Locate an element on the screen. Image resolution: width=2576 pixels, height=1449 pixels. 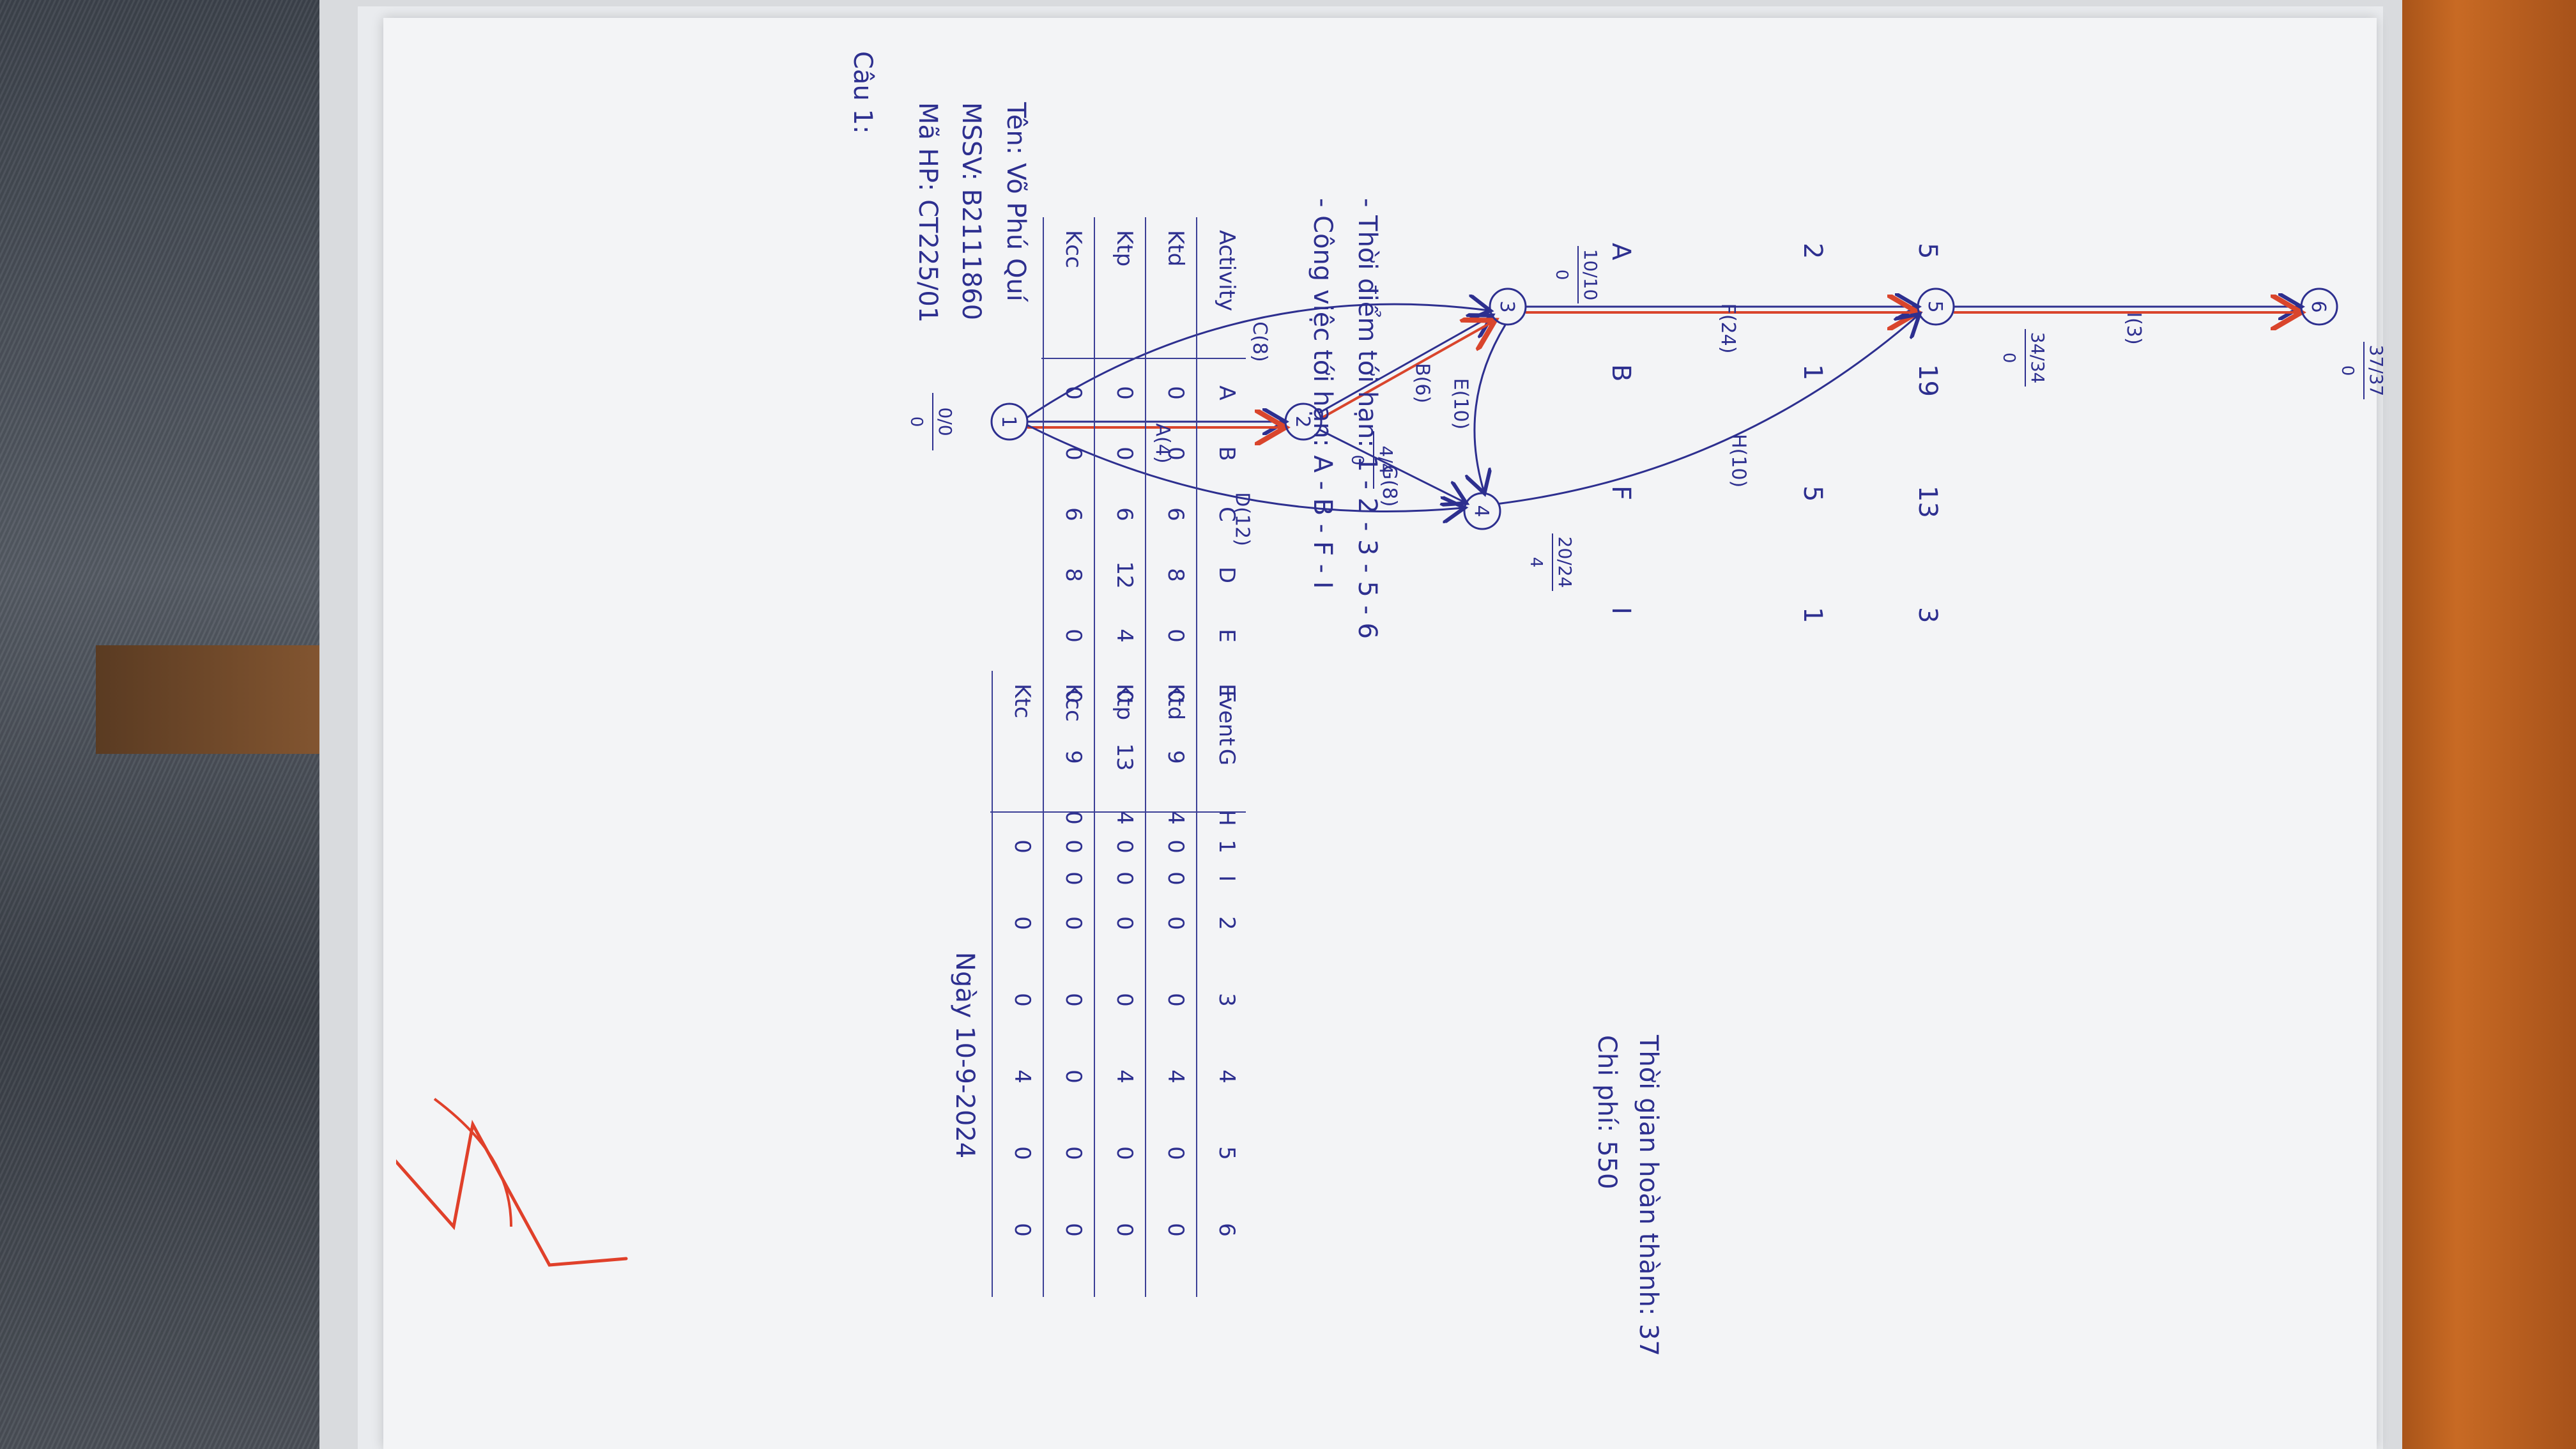
edge-g is located at coordinates (1392, 466).